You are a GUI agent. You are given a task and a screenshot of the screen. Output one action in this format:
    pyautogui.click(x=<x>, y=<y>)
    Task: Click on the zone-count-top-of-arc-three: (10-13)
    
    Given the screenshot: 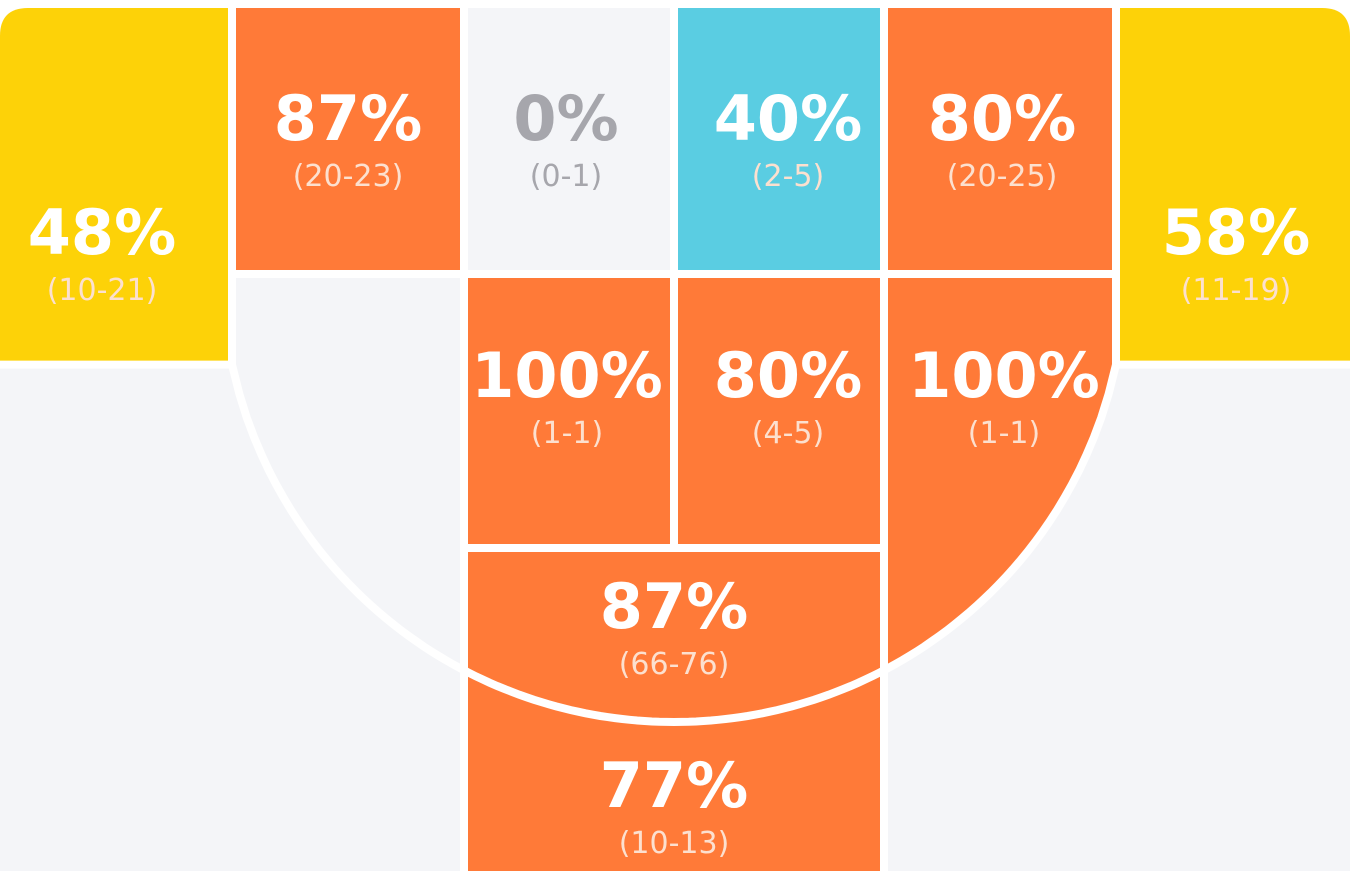 What is the action you would take?
    pyautogui.click(x=674, y=843)
    